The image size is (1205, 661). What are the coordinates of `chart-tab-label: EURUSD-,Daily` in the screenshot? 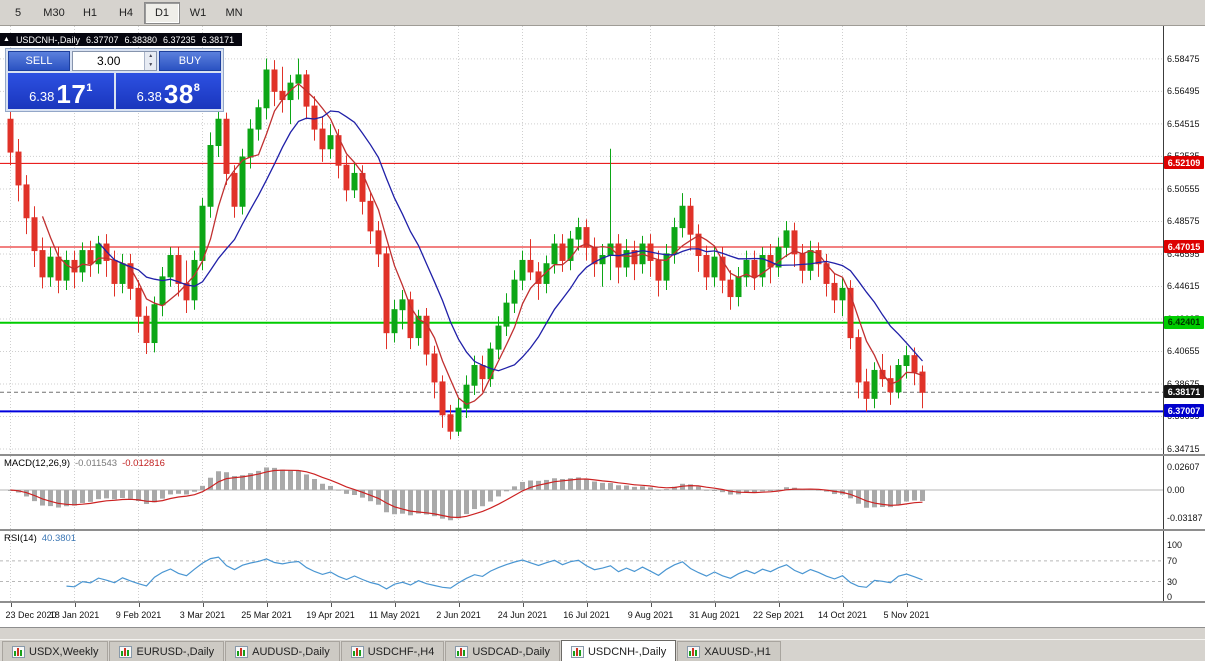 It's located at (175, 652).